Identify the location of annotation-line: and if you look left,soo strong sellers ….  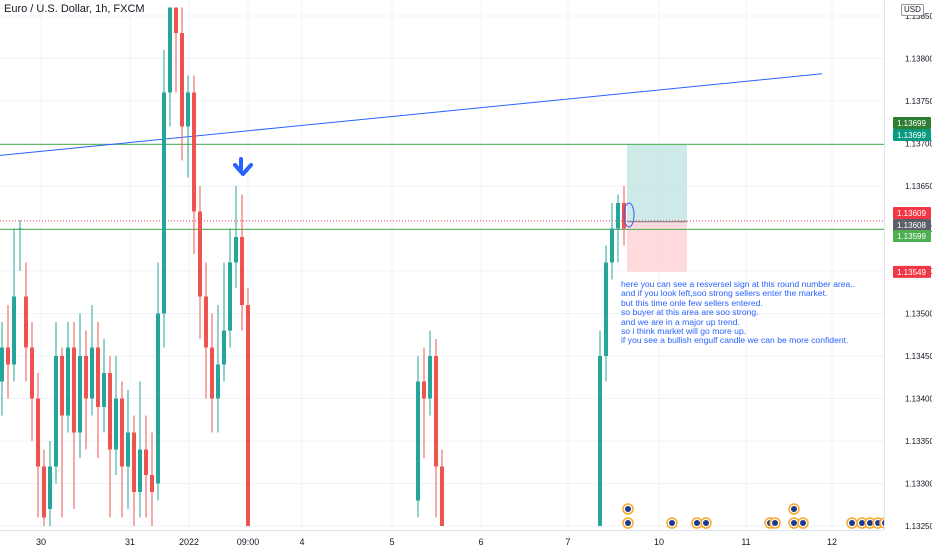
(724, 293).